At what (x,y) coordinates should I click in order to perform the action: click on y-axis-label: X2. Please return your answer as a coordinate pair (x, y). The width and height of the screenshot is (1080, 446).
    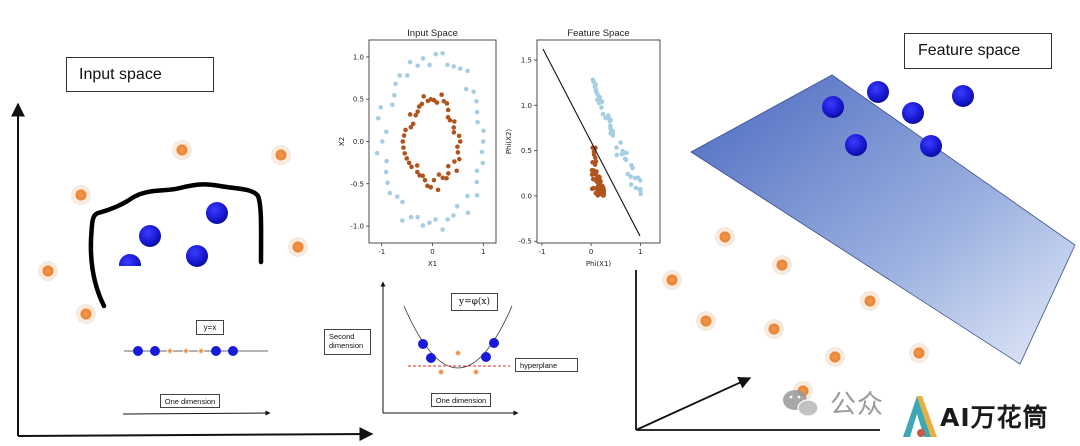
    Looking at the image, I should click on (342, 141).